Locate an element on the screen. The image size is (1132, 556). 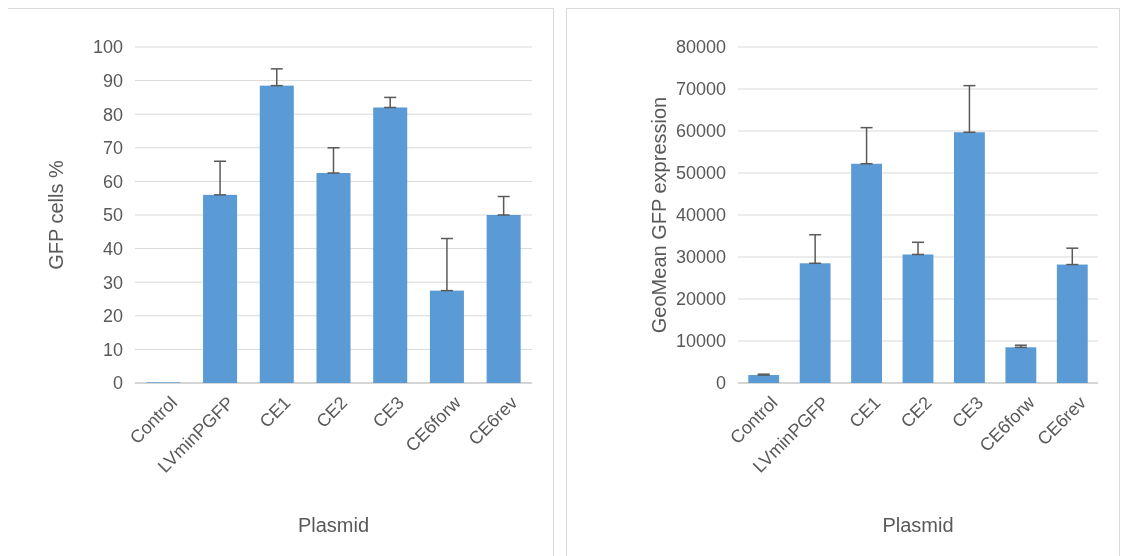
y-tick-label: 20 is located at coordinates (112, 316).